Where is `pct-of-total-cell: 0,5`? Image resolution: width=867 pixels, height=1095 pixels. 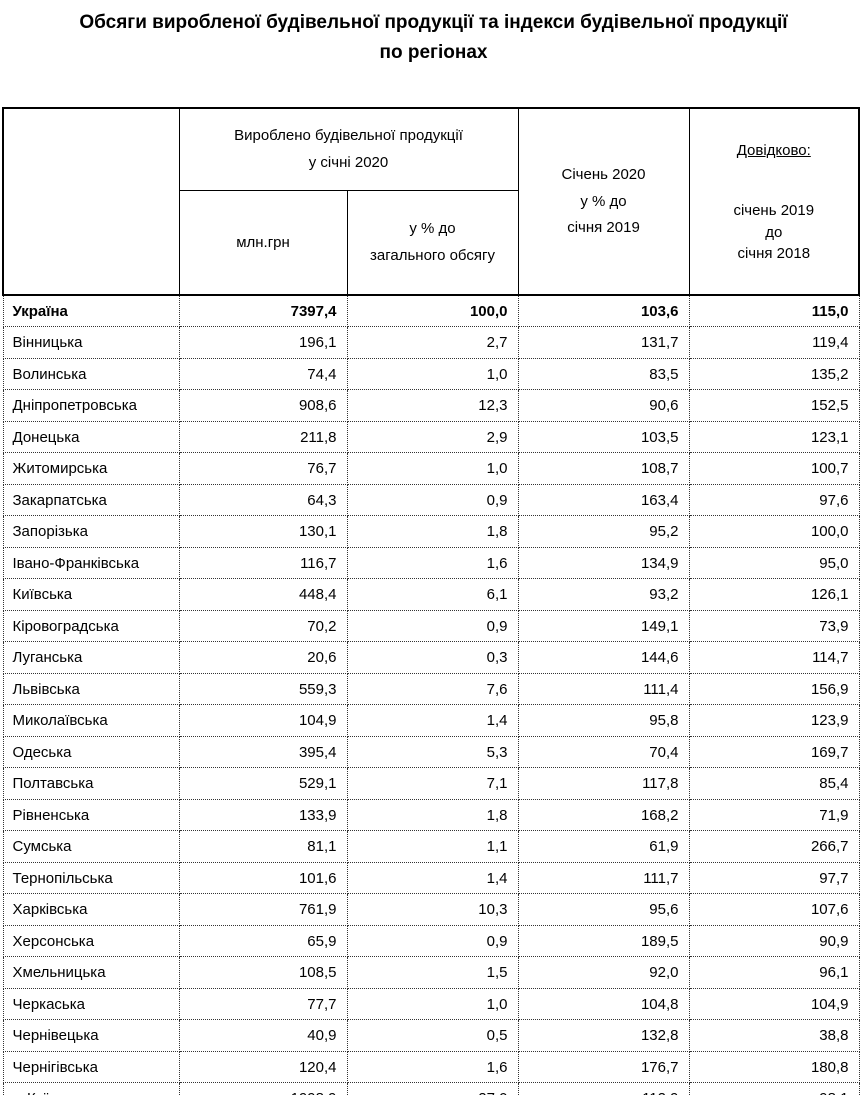 pct-of-total-cell: 0,5 is located at coordinates (432, 1035).